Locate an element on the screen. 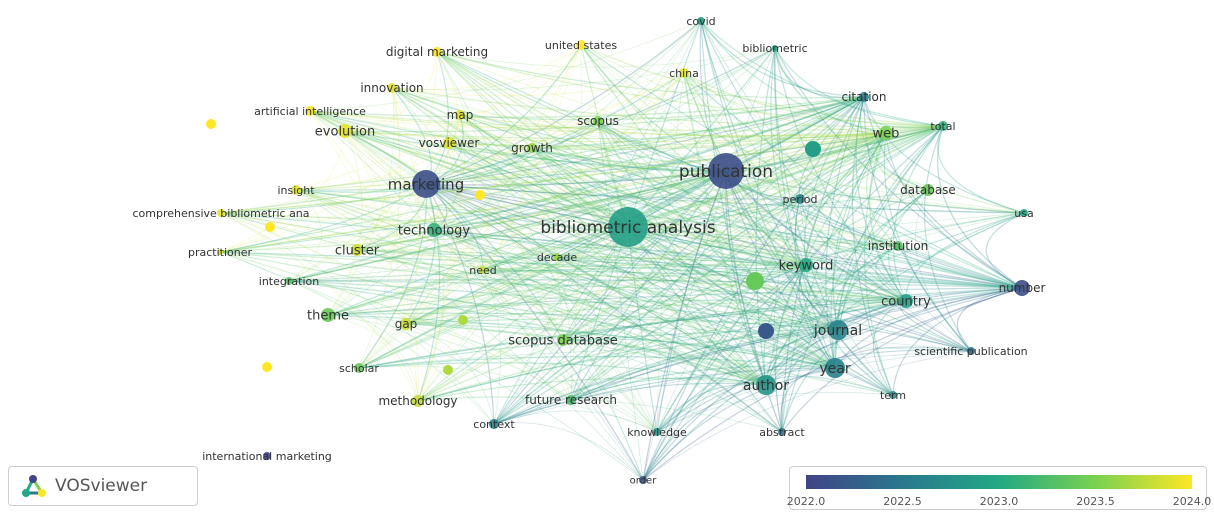 The height and width of the screenshot is (512, 1214). node-number is located at coordinates (1022, 288).